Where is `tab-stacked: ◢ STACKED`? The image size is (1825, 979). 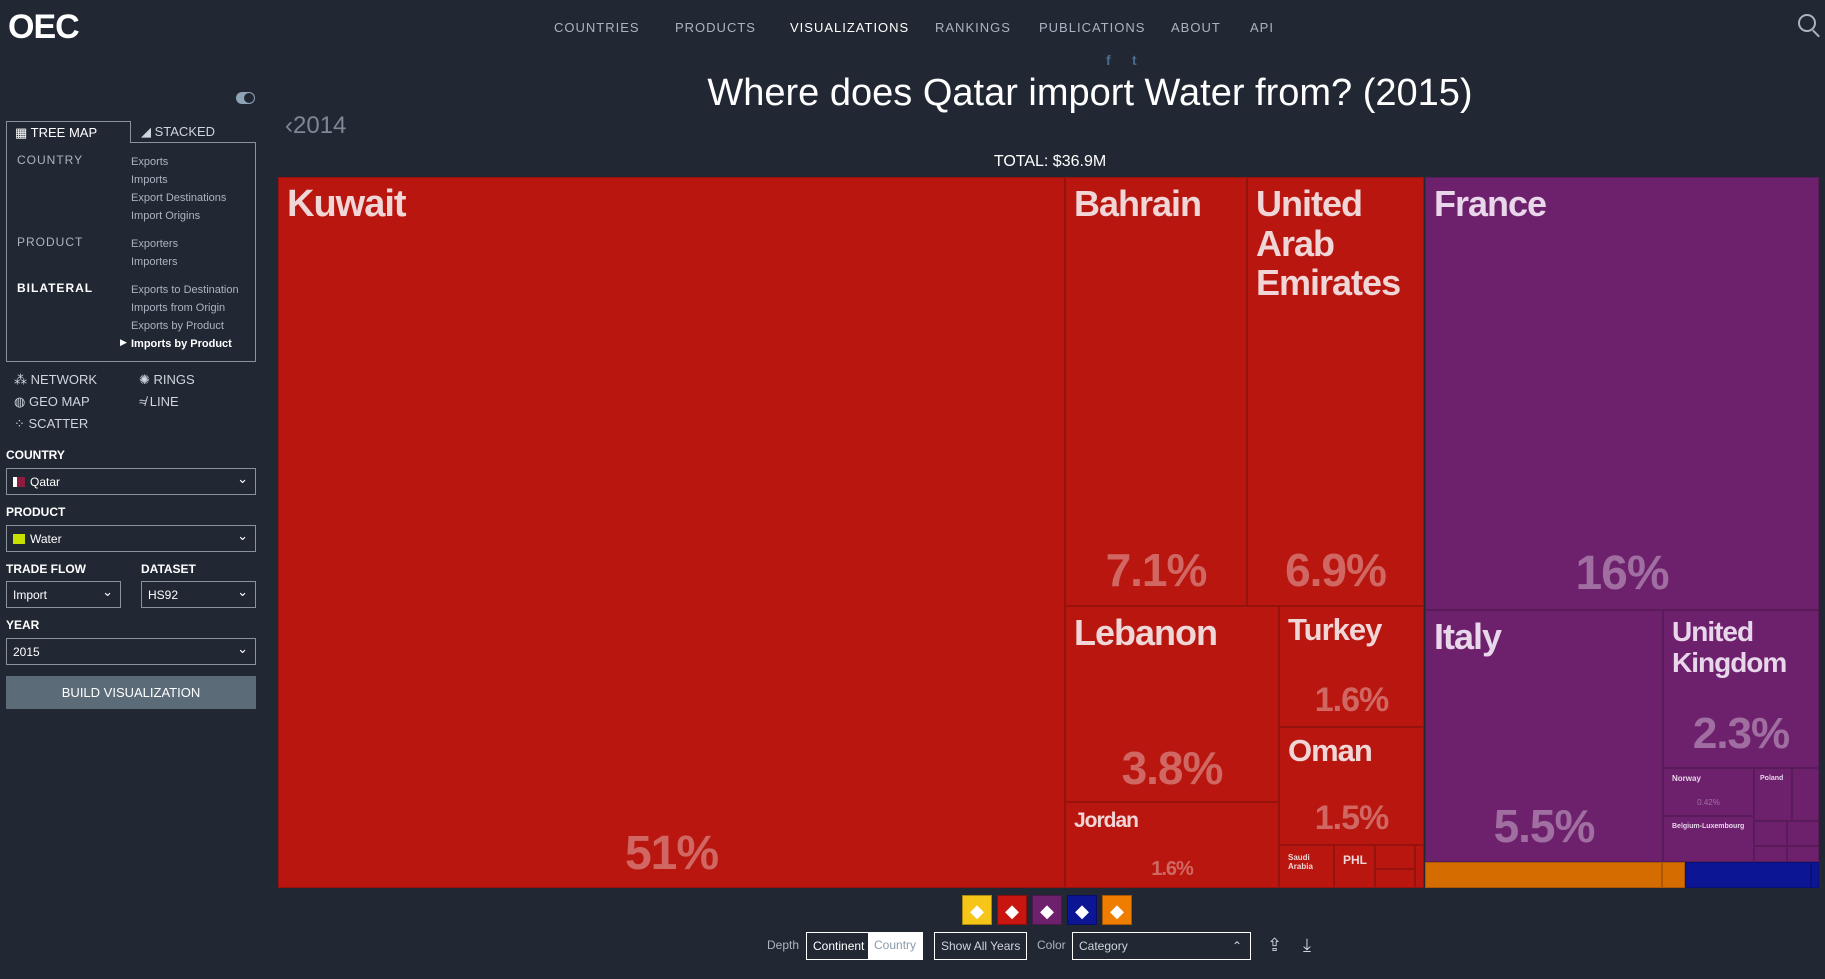 tab-stacked: ◢ STACKED is located at coordinates (178, 132).